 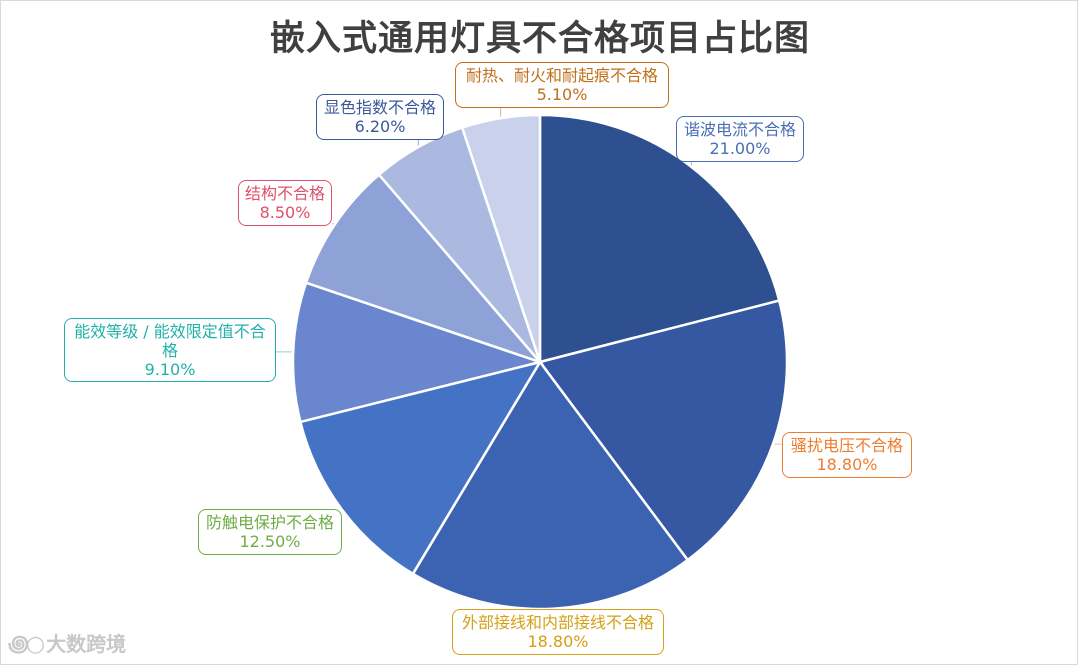 I want to click on data-label-name: 外部接线和内部接线不合格, so click(x=557, y=622).